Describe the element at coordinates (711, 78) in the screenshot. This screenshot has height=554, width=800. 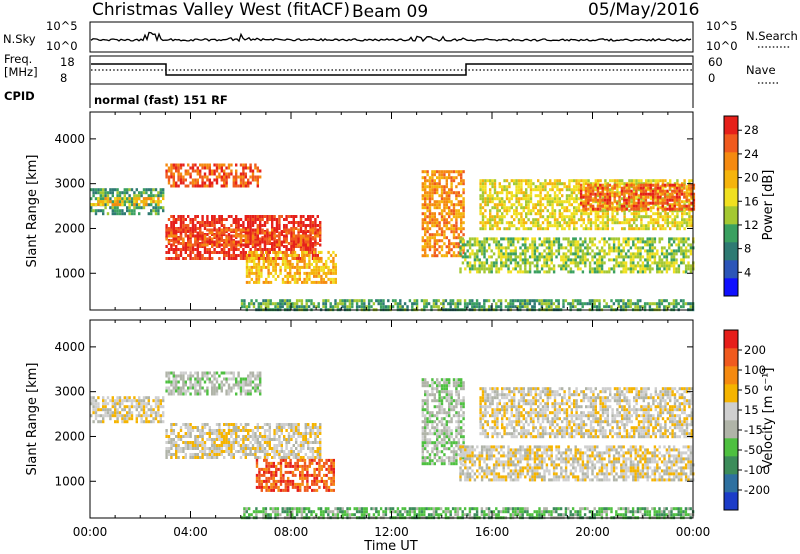
I see `nave-tick-bottom: 0` at that location.